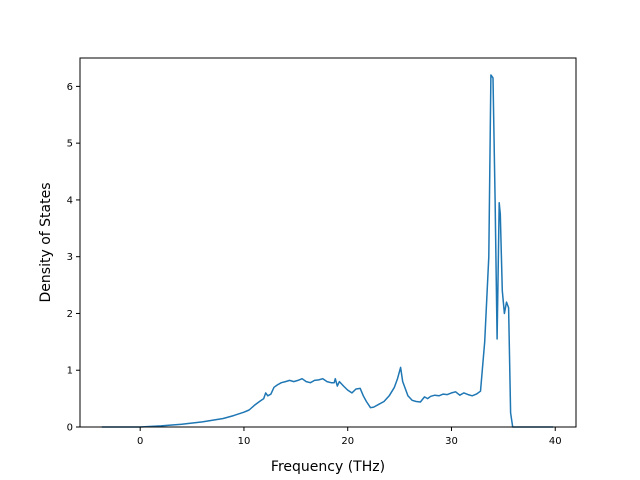 The image size is (640, 480). What do you see at coordinates (70, 87) in the screenshot?
I see `y-tick-label: 6` at bounding box center [70, 87].